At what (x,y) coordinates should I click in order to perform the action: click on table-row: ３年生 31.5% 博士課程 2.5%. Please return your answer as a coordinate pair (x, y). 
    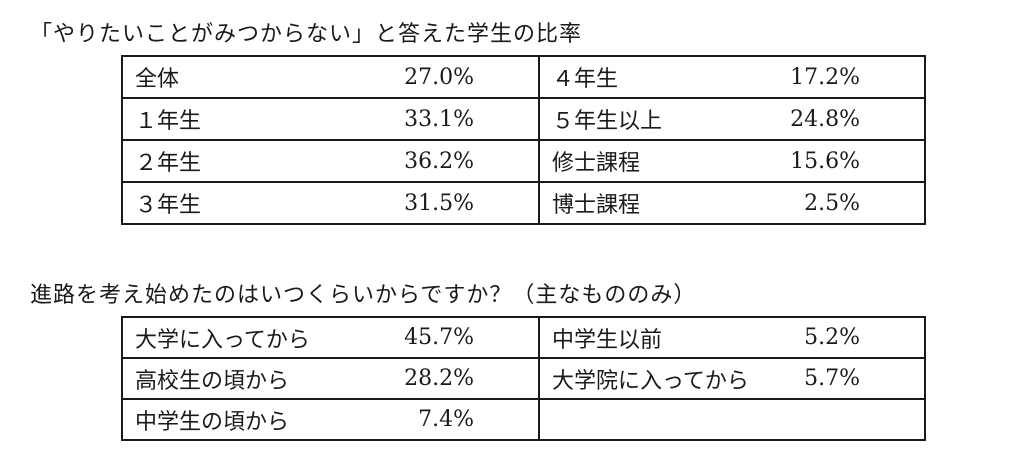
    Looking at the image, I should click on (523, 203).